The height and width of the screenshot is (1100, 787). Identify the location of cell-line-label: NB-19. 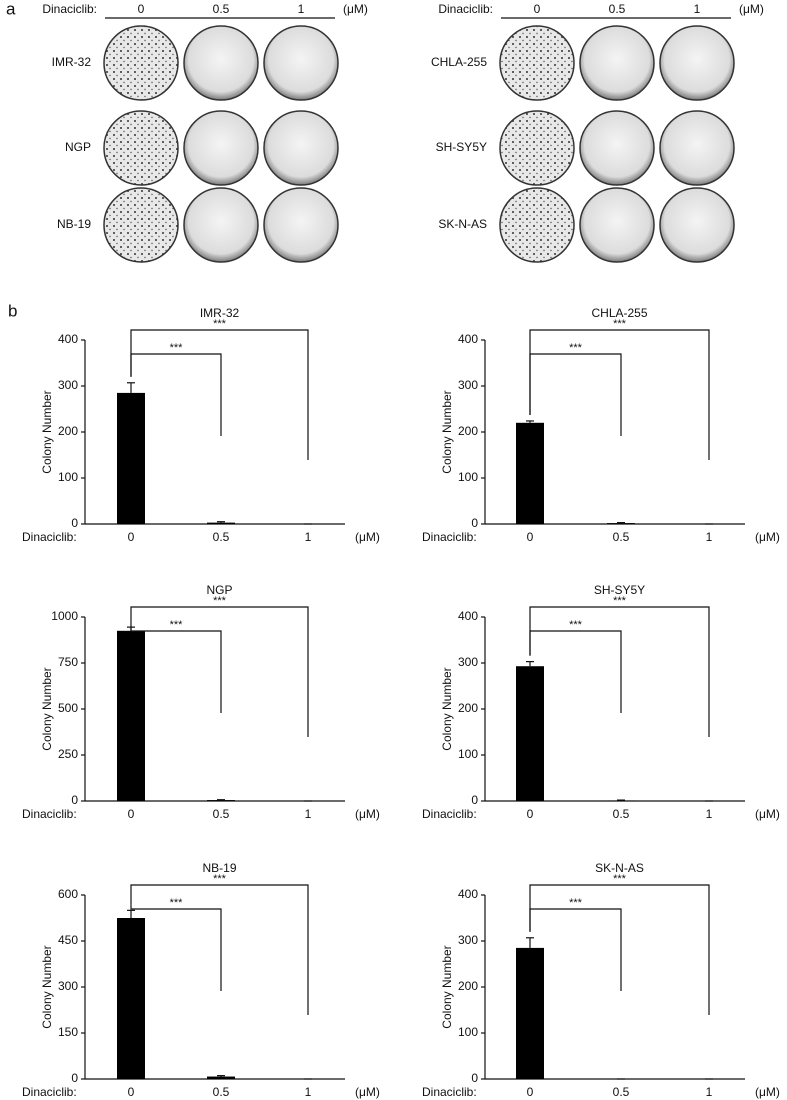
(74, 224).